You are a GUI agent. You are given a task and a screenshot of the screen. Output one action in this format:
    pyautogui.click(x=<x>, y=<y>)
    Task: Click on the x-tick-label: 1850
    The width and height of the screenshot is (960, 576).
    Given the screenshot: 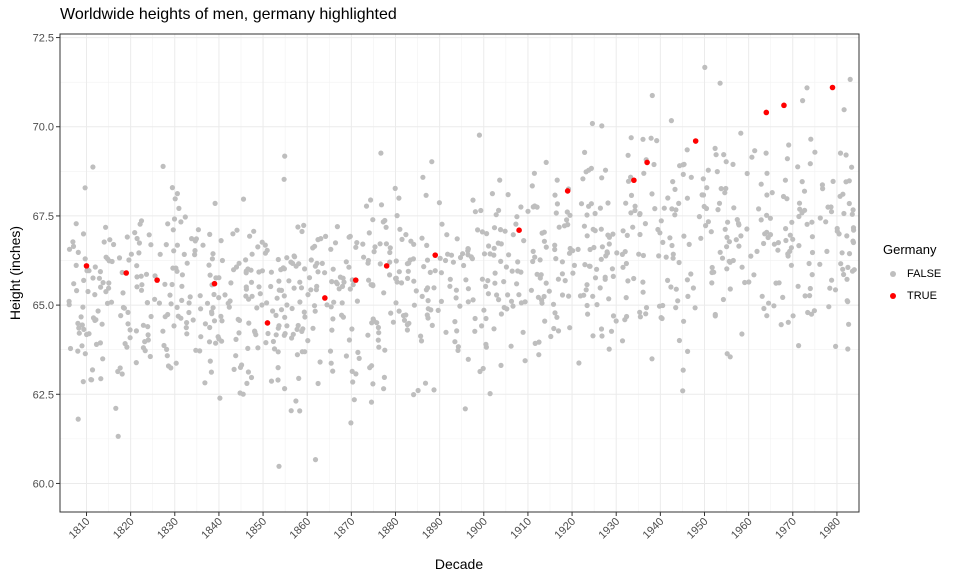 What is the action you would take?
    pyautogui.click(x=256, y=529)
    